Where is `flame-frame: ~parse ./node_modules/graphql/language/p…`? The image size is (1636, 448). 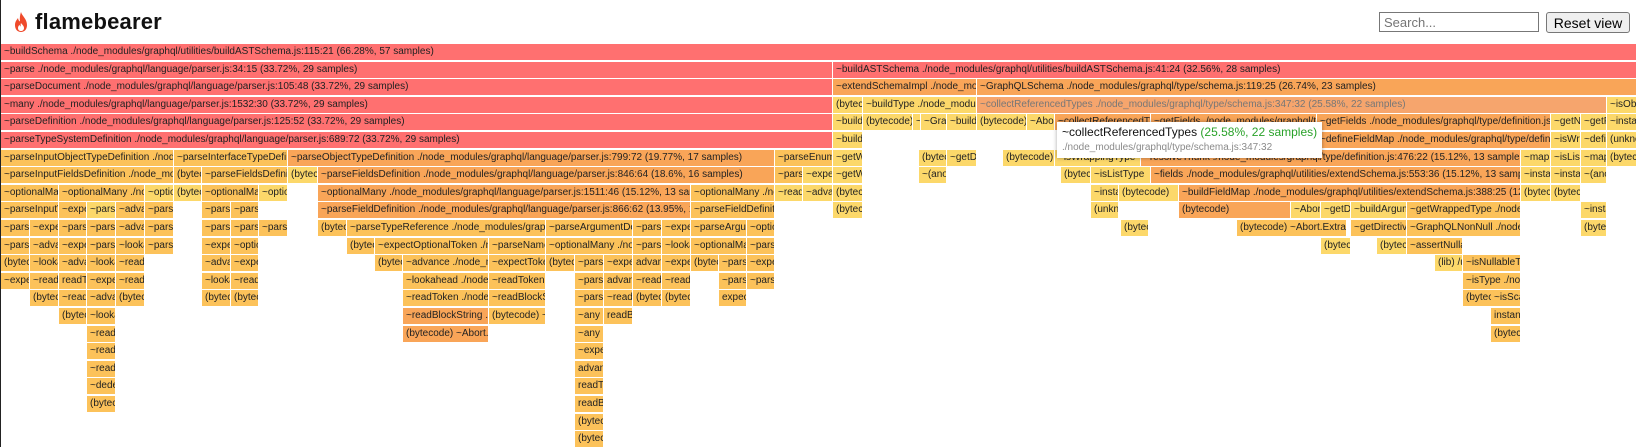
flame-frame: ~parse ./node_modules/graphql/language/p… is located at coordinates (417, 70).